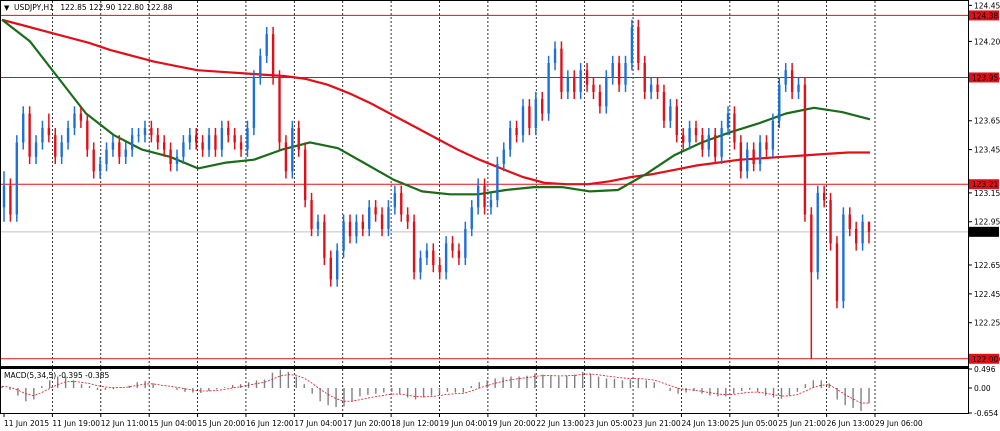 The image size is (1000, 431). What do you see at coordinates (985, 15) in the screenshot?
I see `level-tag-label: 124.38` at bounding box center [985, 15].